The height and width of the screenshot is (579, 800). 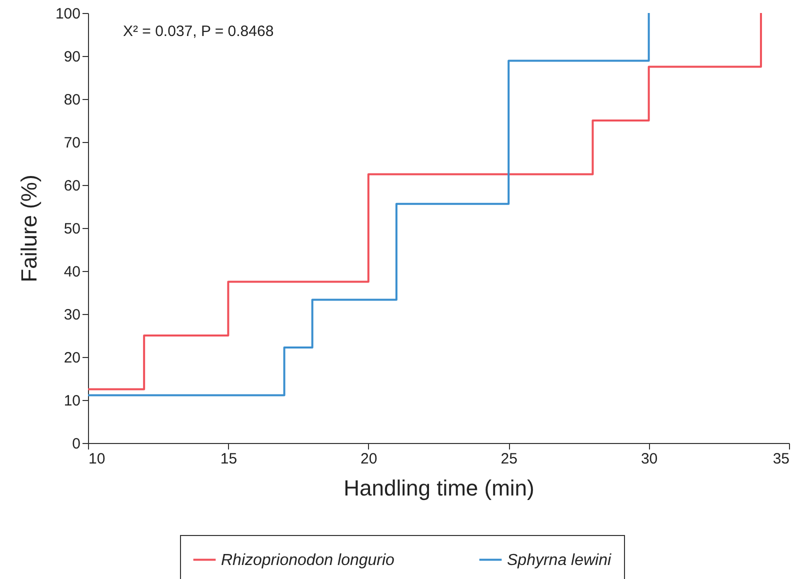 What do you see at coordinates (72, 401) in the screenshot?
I see `y-tick-label: 10` at bounding box center [72, 401].